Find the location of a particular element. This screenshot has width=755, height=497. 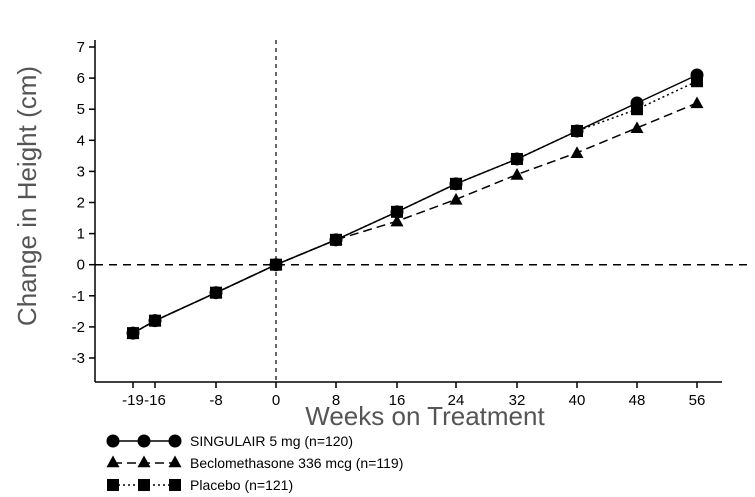

x-tick-label: -8 is located at coordinates (215, 400).